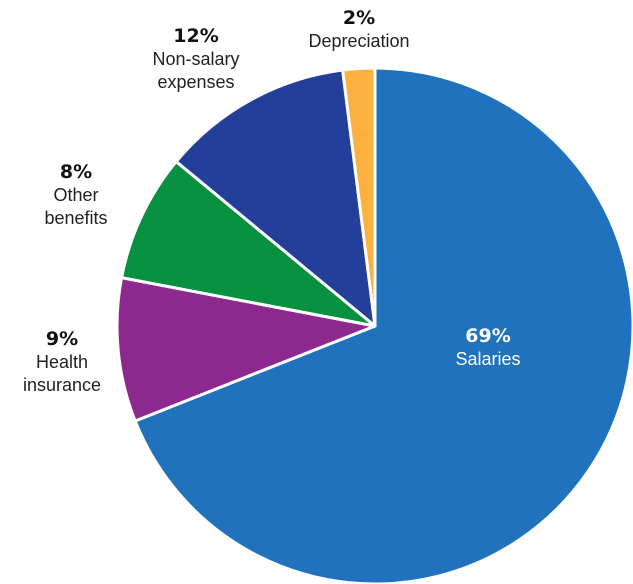 The image size is (633, 584). I want to click on percent-label-other-benefits: 8%, so click(76, 172).